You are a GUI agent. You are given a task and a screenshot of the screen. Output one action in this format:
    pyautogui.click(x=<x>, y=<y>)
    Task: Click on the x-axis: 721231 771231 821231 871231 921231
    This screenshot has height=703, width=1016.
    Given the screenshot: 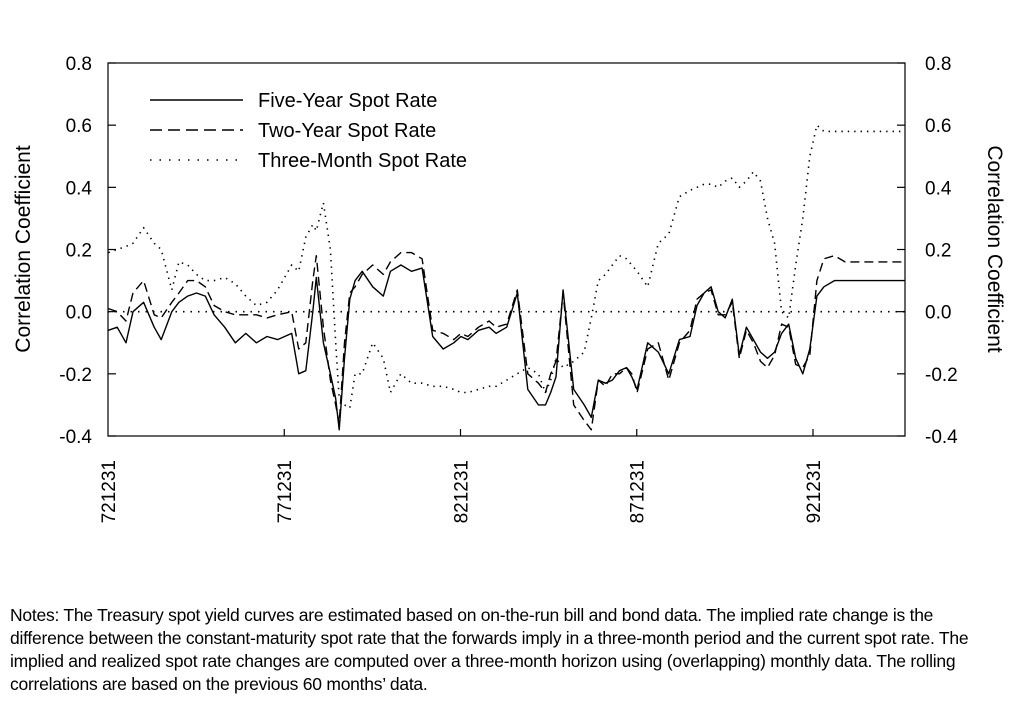 What is the action you would take?
    pyautogui.click(x=462, y=476)
    